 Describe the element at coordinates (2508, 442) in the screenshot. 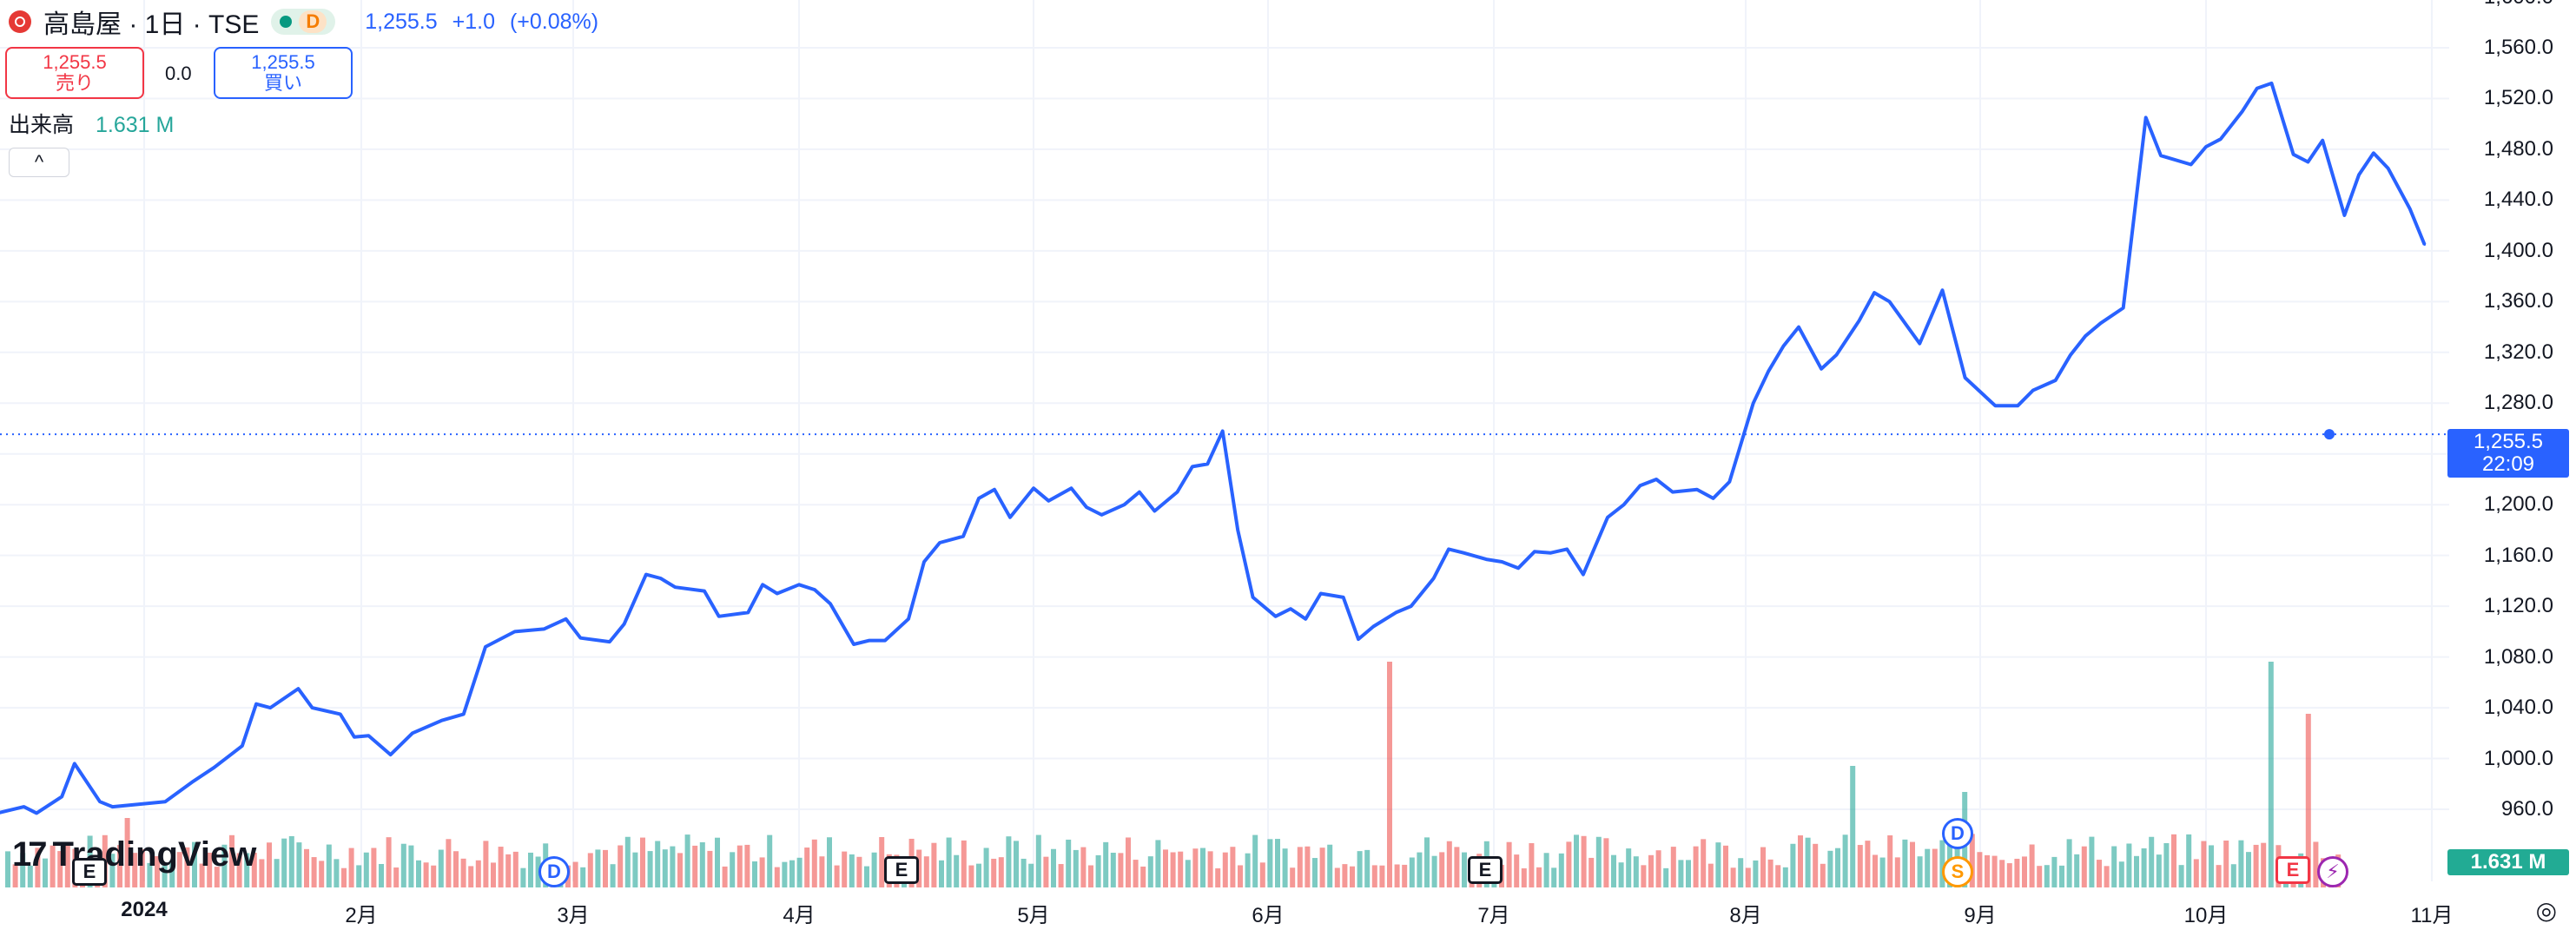

I see `current-price-value: 1,255.5` at that location.